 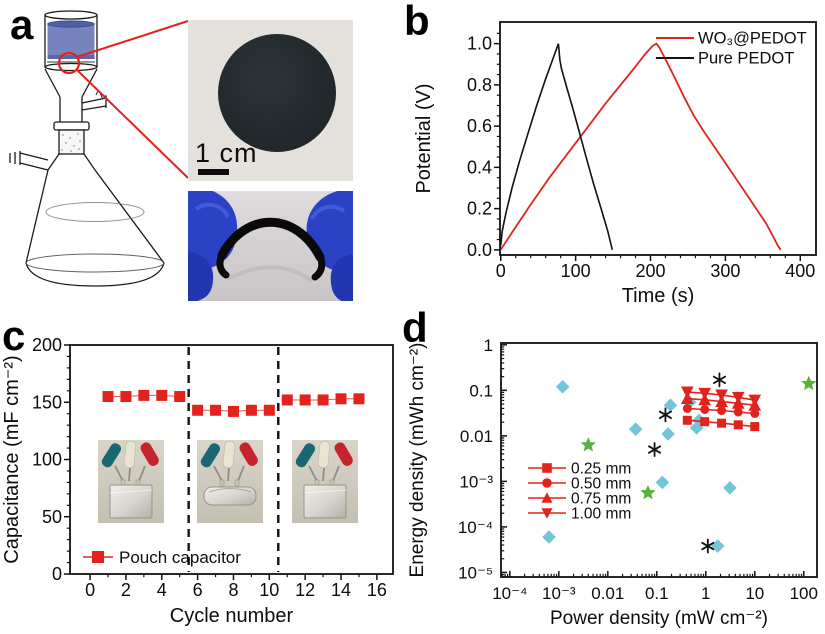 I want to click on membrane-photo: 1 cm, so click(x=270, y=100).